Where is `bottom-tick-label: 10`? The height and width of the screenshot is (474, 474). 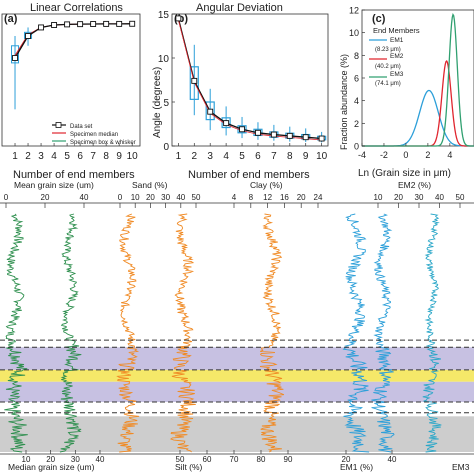 bottom-tick-label: 10 is located at coordinates (26, 459).